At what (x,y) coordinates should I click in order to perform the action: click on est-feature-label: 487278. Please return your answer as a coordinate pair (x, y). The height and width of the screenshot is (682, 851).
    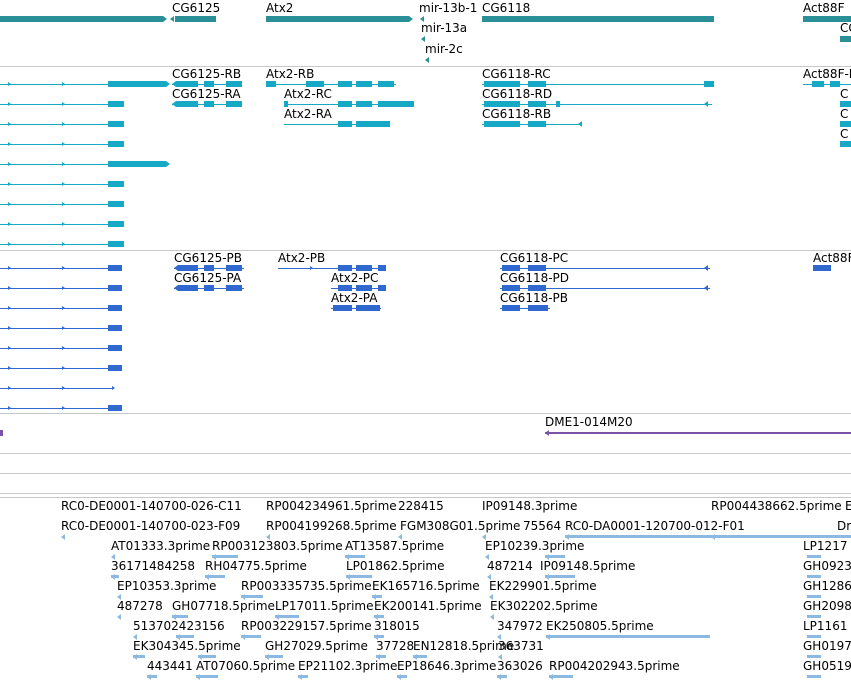
    Looking at the image, I should click on (140, 606).